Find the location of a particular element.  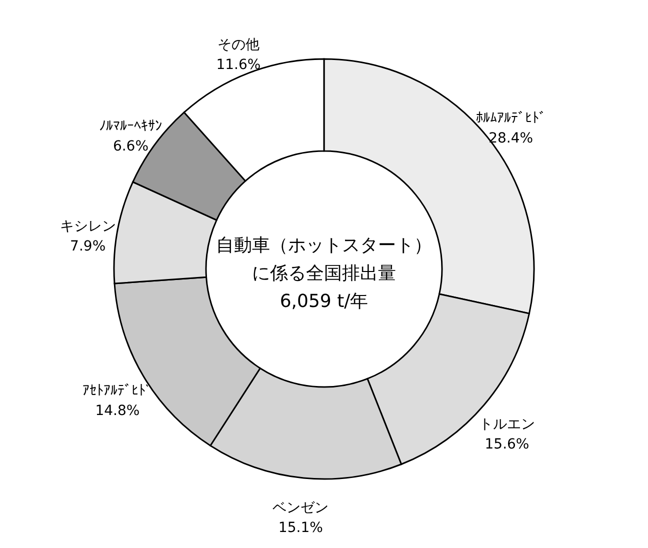

data-label: 28.4% is located at coordinates (511, 138).